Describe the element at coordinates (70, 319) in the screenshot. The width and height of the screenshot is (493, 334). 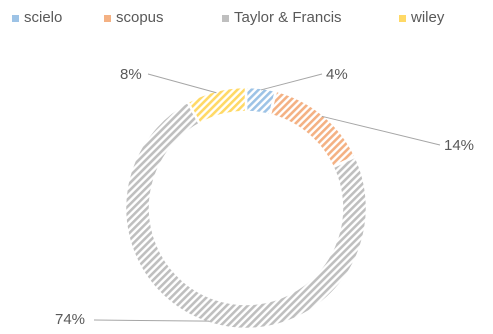
I see `data-label-taylor-francis: 74%` at that location.